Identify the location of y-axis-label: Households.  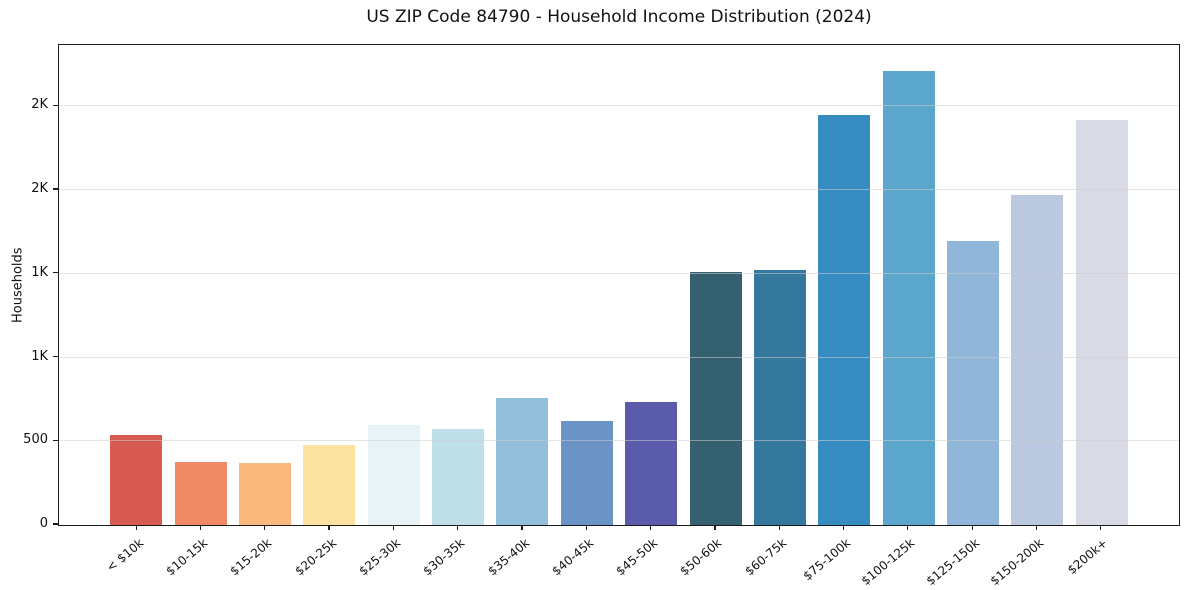
(18, 285).